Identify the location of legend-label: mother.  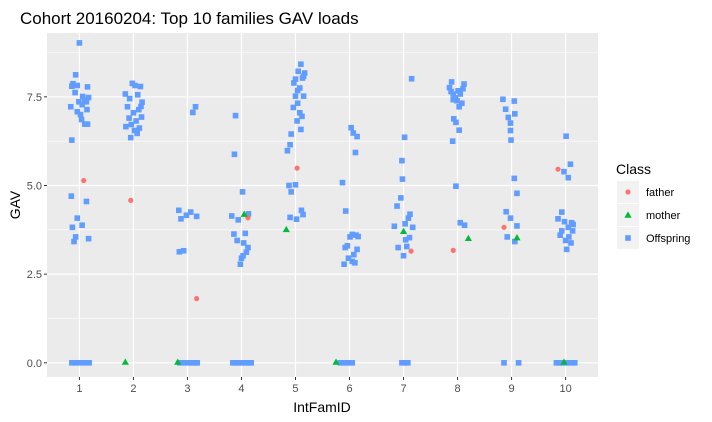
(663, 216).